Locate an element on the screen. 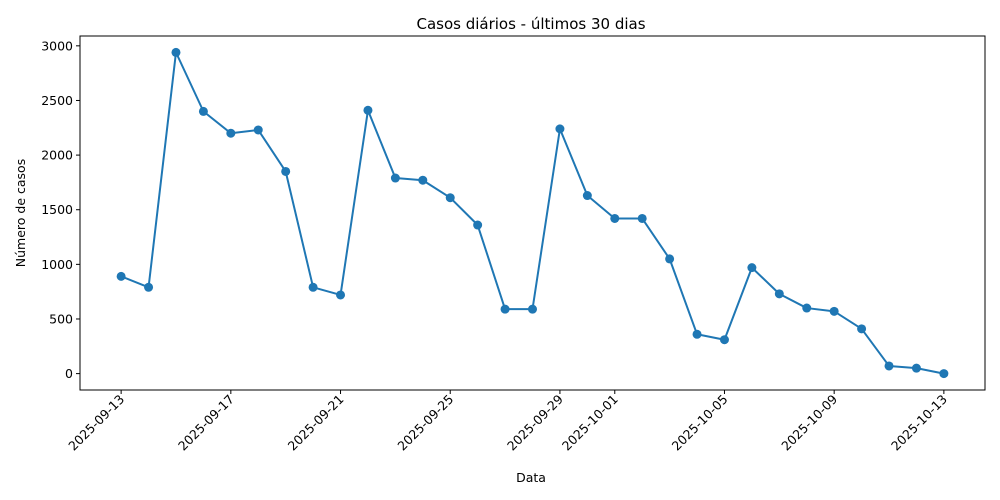  x-tick-label: 2025-10-01 is located at coordinates (590, 423).